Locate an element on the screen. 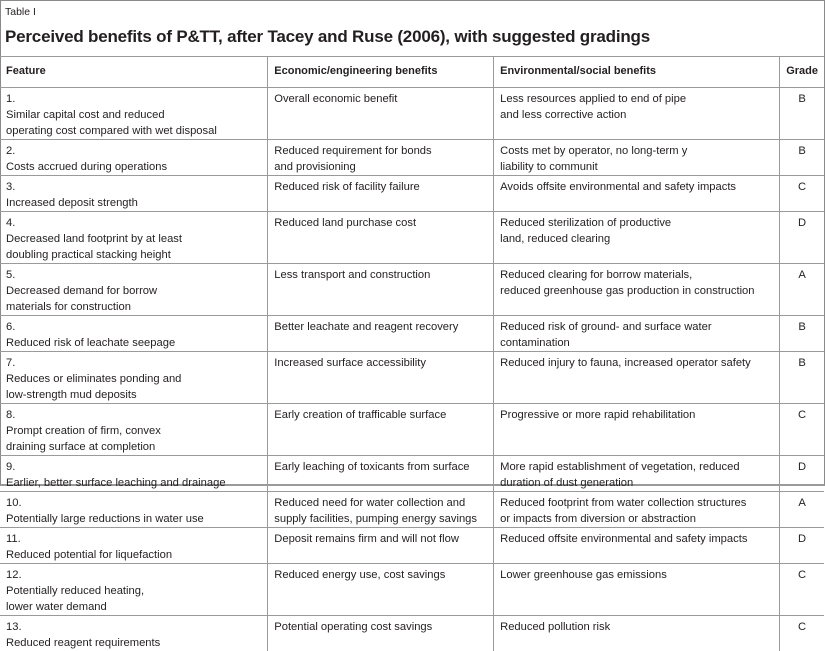 The width and height of the screenshot is (825, 651). economic-cell: Increased surface accessibility is located at coordinates (381, 378).